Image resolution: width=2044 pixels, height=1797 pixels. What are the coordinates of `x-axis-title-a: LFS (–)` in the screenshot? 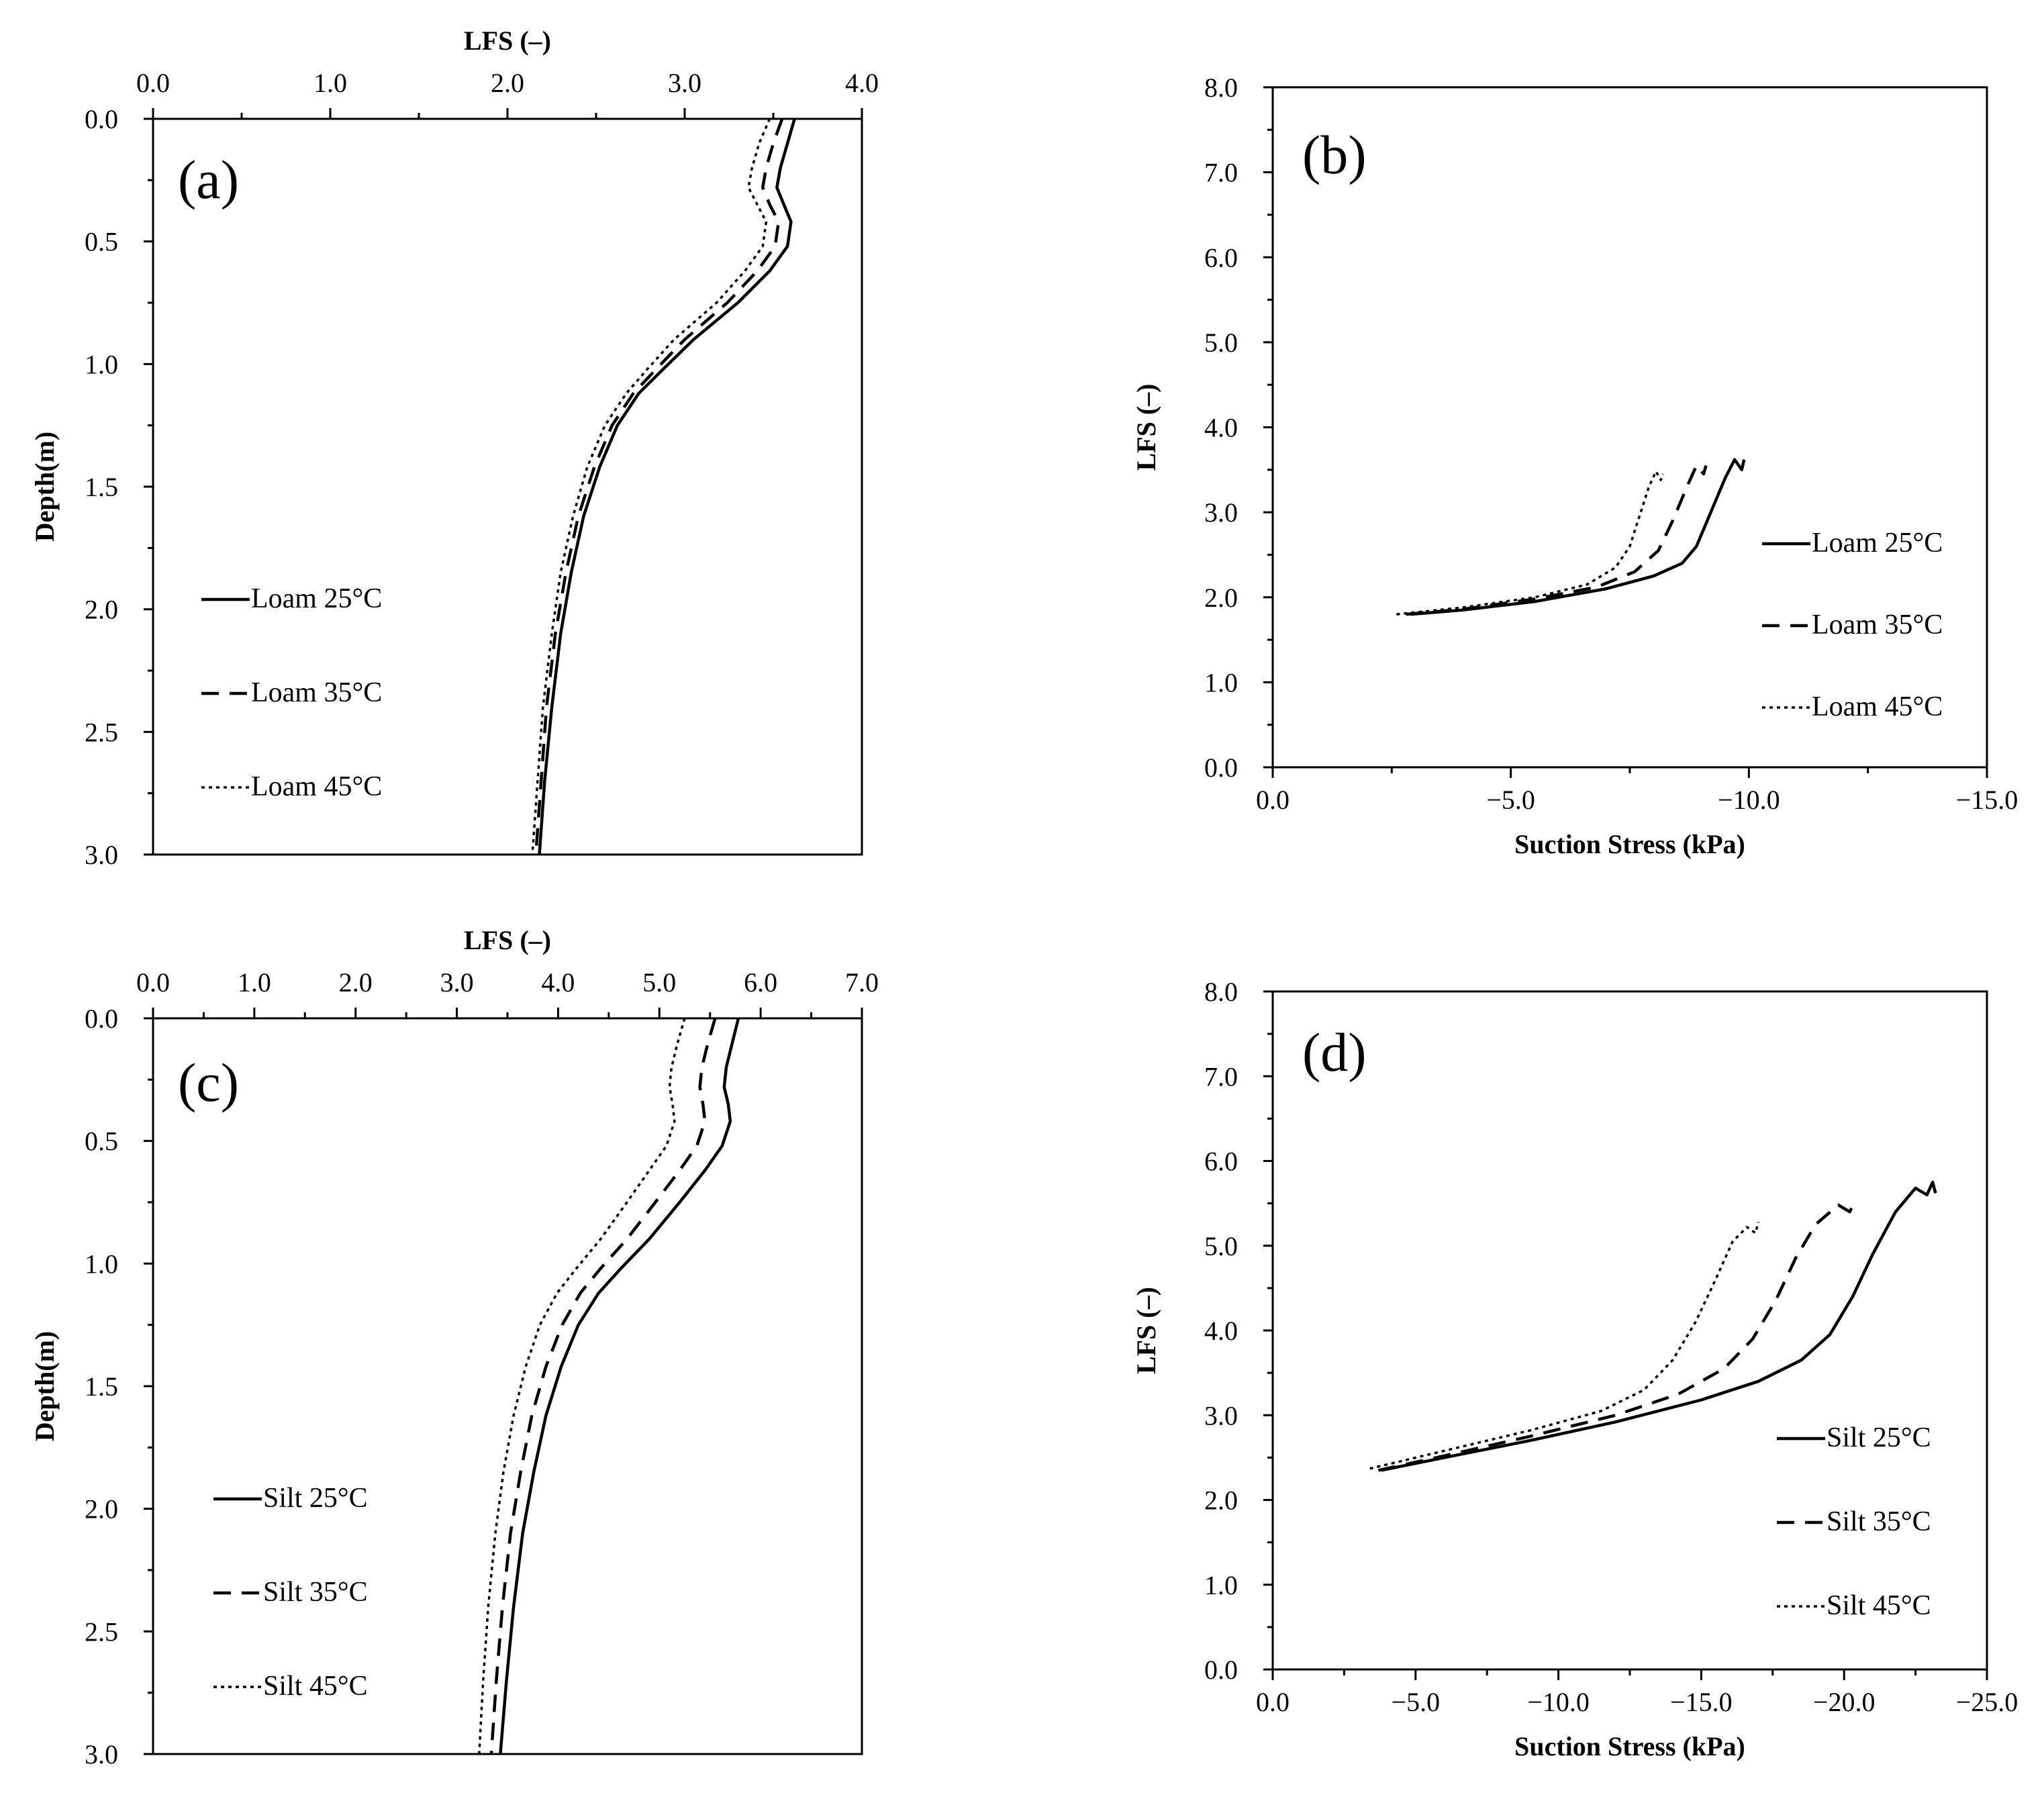 It's located at (508, 41).